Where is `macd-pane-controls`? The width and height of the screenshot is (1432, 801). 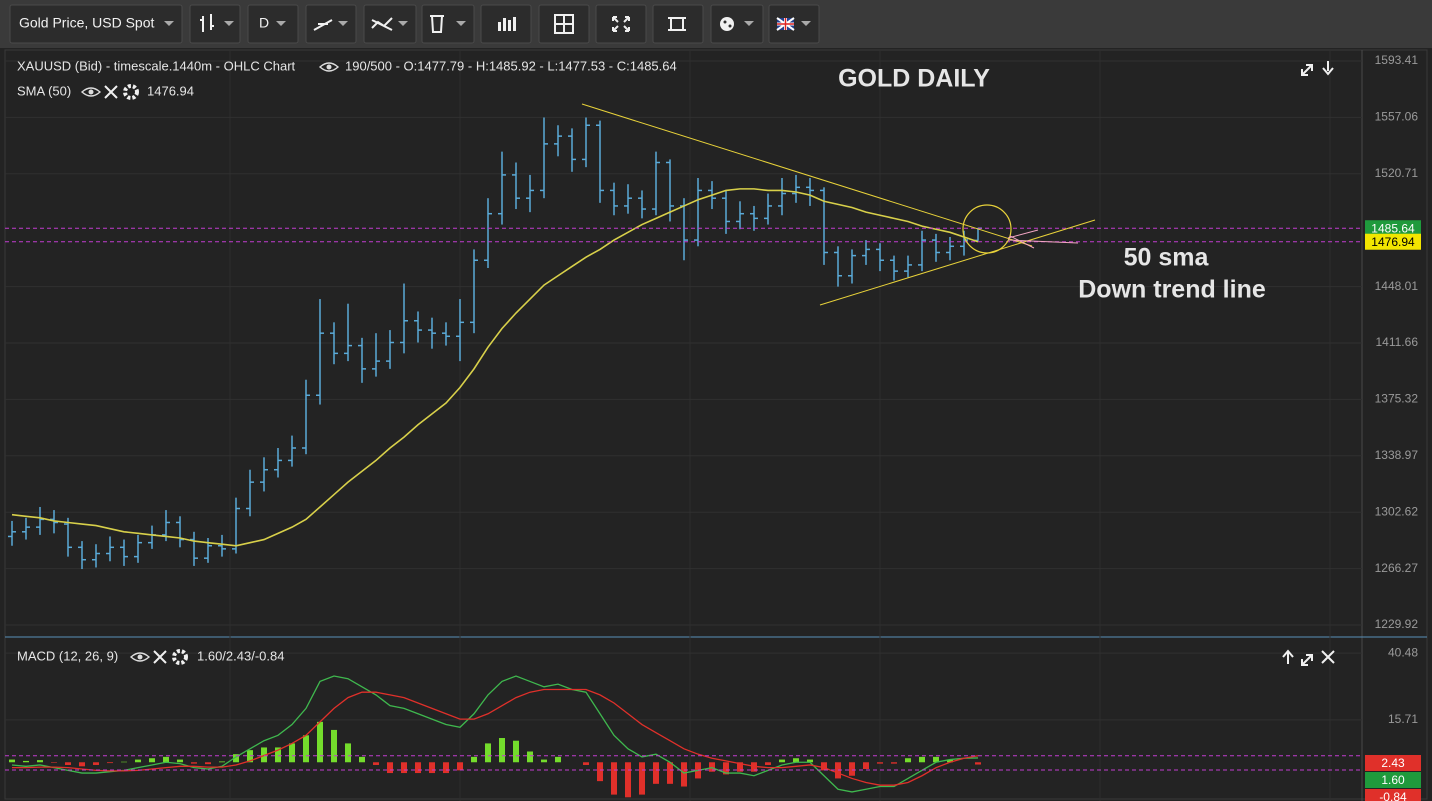 macd-pane-controls is located at coordinates (1308, 657).